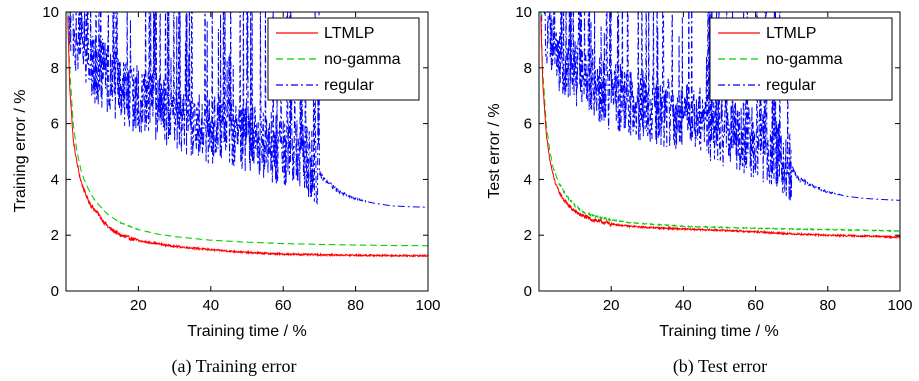  What do you see at coordinates (20, 151) in the screenshot?
I see `y-axis-label: Training error / %` at bounding box center [20, 151].